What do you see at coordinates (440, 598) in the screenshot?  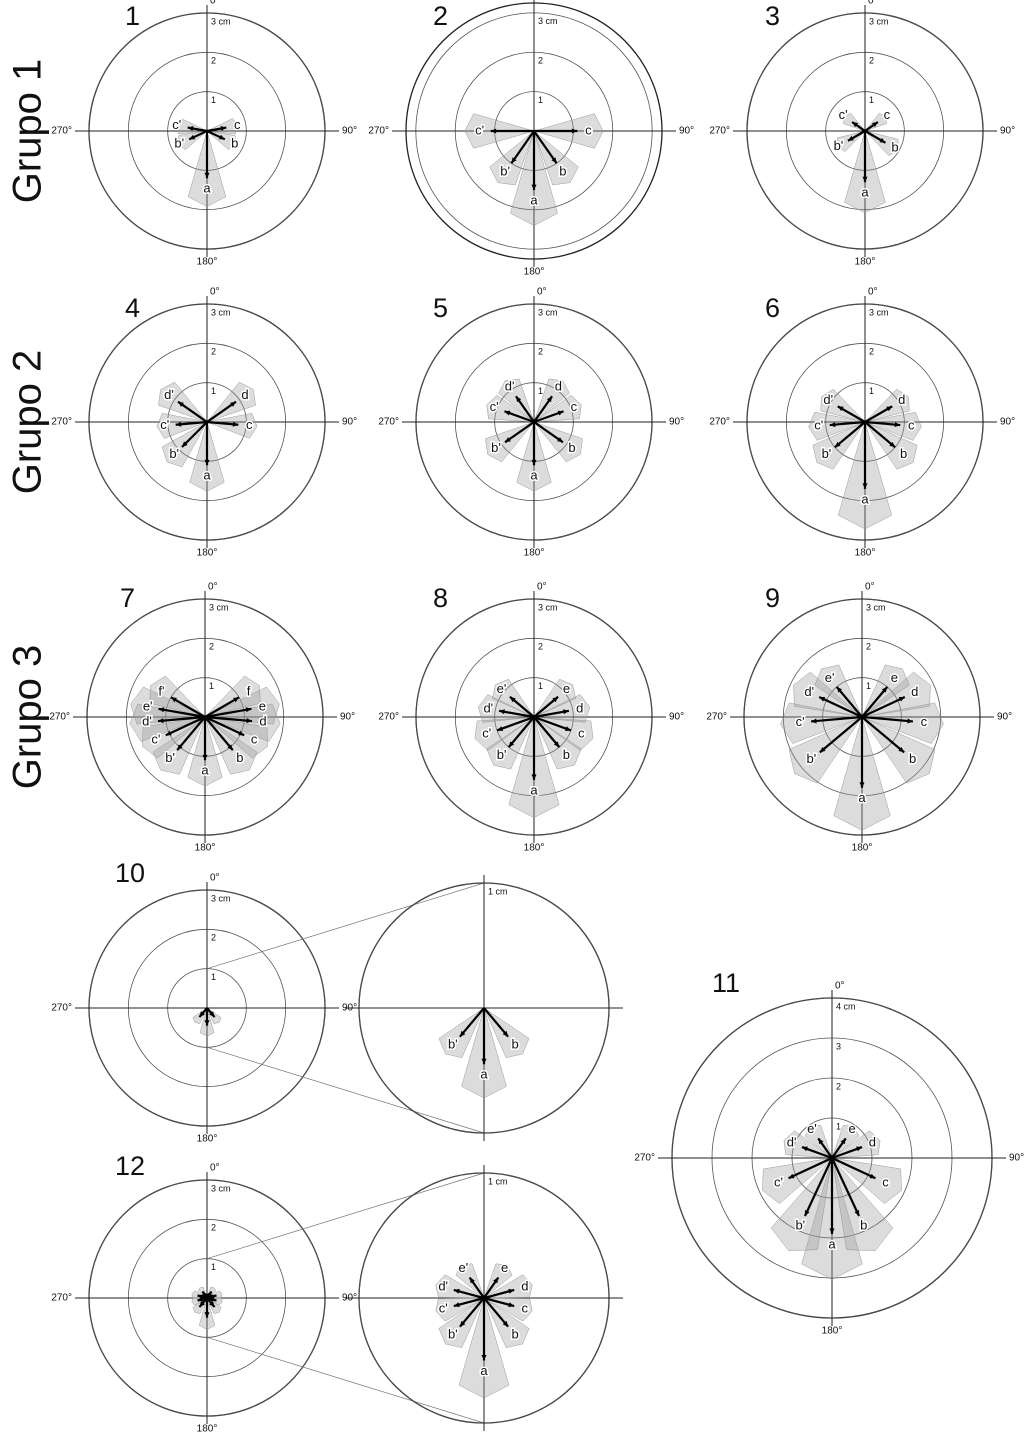 I see `panel-number: 8` at bounding box center [440, 598].